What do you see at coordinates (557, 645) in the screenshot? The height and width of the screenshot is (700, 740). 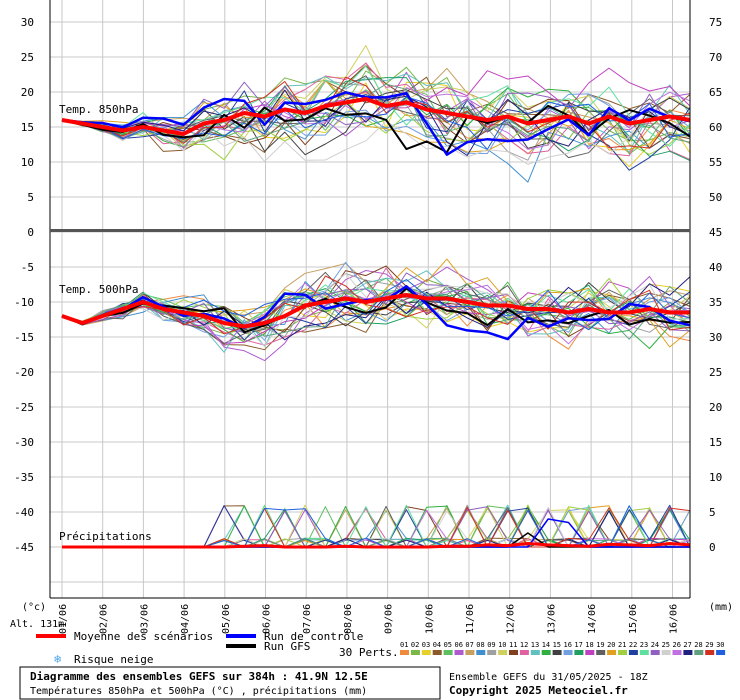 I see `pert-number: 15` at bounding box center [557, 645].